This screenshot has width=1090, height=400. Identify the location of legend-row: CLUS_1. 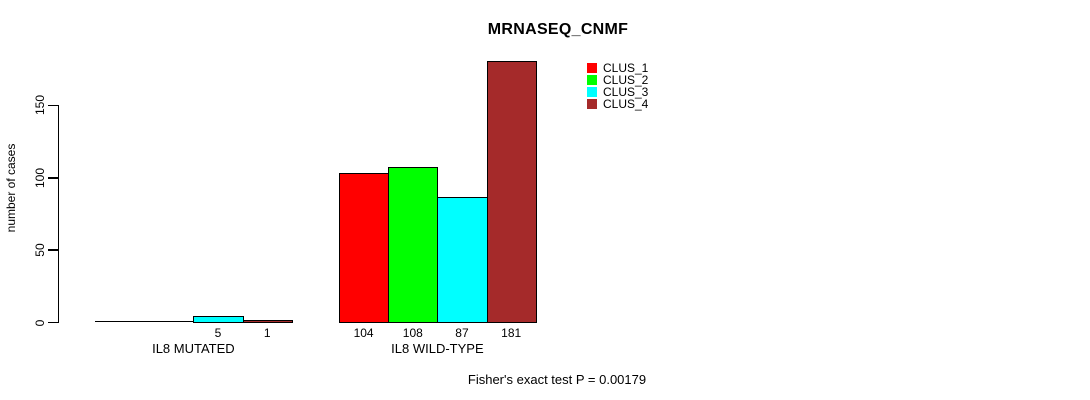
(618, 68).